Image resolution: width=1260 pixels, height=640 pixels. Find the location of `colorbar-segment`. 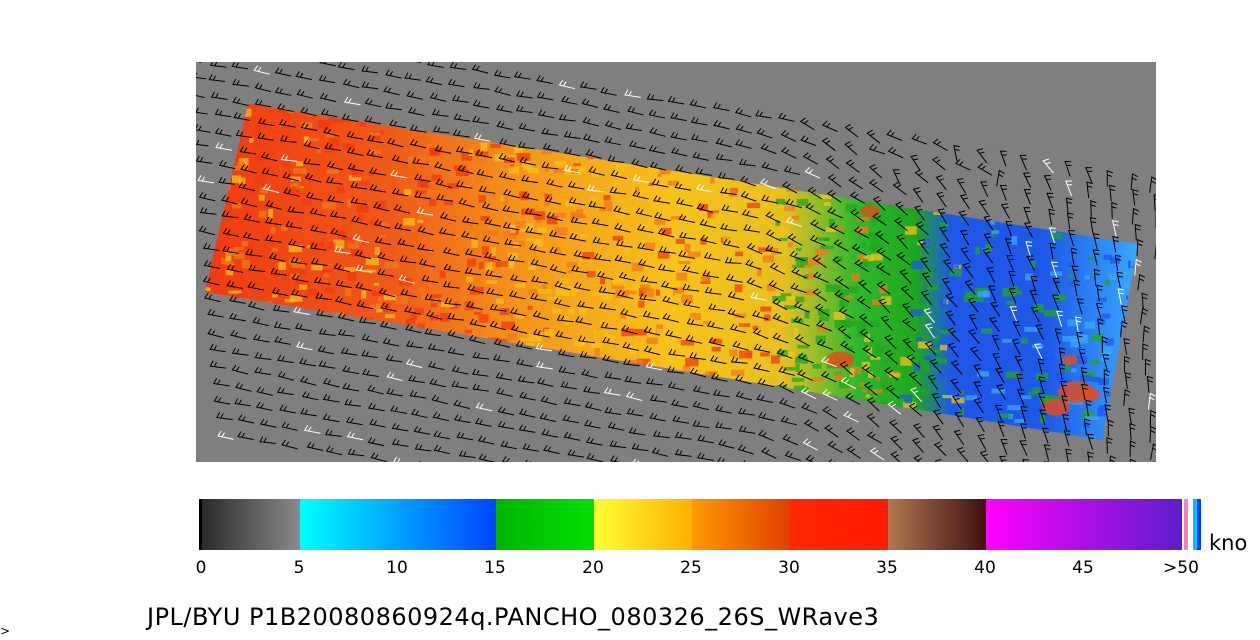

colorbar-segment is located at coordinates (398, 524).